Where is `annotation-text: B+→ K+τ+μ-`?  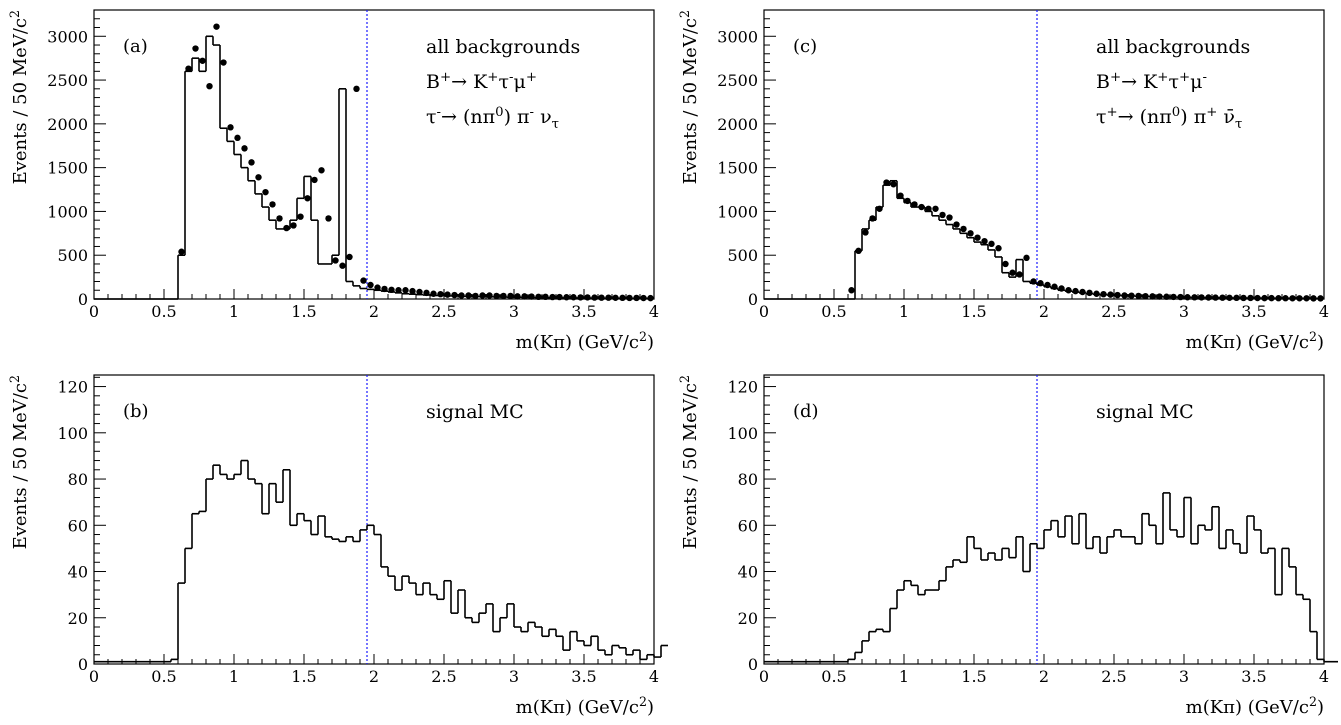 annotation-text: B+→ K+τ+μ- is located at coordinates (1151, 81).